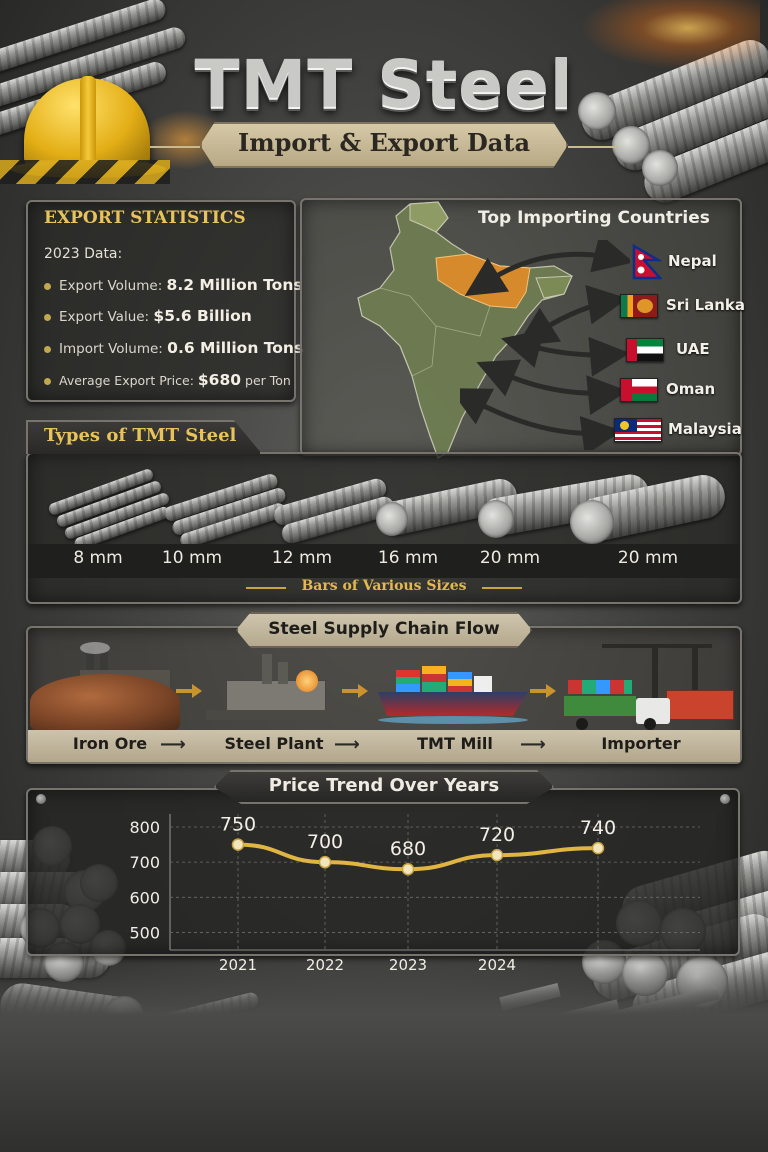 The width and height of the screenshot is (768, 1152). I want to click on data-label: 740, so click(598, 828).